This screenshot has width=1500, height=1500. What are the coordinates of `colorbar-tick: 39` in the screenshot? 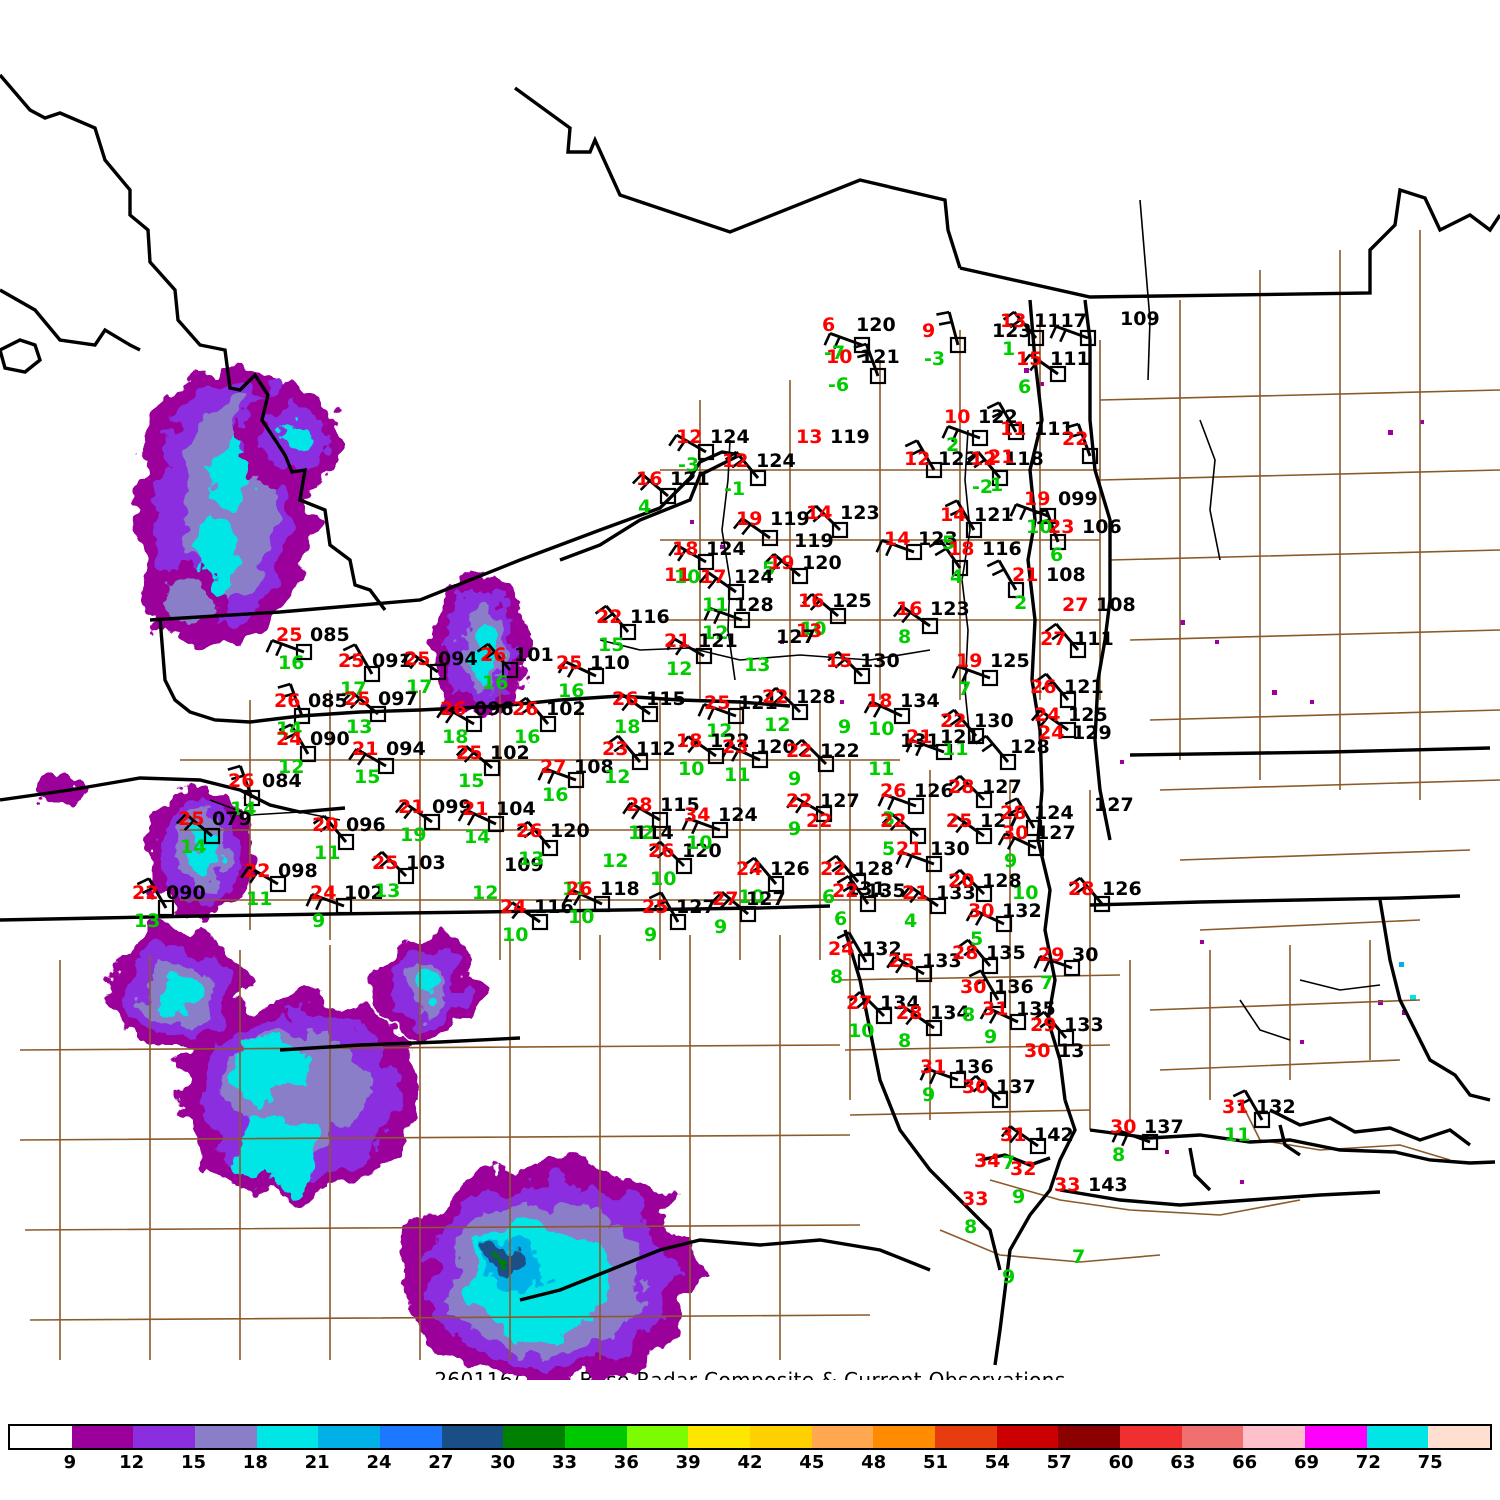 It's located at (688, 1462).